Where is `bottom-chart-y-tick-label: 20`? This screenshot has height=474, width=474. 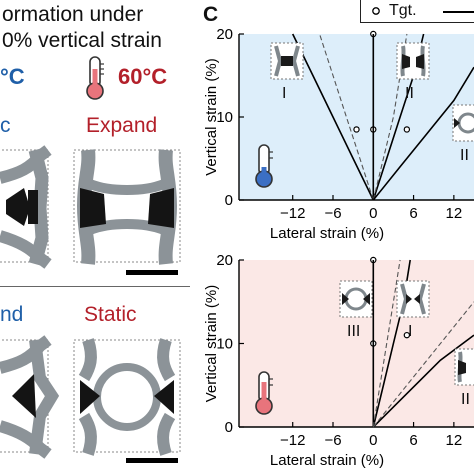
bottom-chart-y-tick-label: 20 is located at coordinates (224, 260).